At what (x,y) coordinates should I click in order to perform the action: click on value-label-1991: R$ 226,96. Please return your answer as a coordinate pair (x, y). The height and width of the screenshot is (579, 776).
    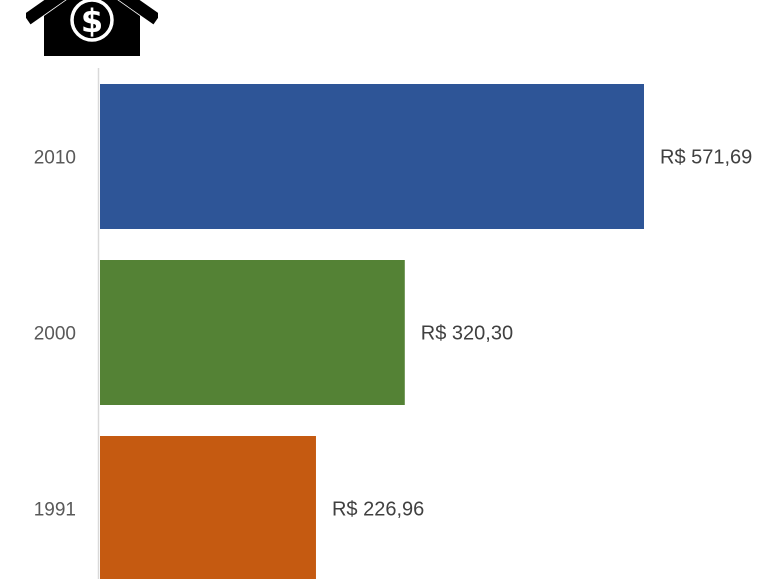
    Looking at the image, I should click on (378, 510).